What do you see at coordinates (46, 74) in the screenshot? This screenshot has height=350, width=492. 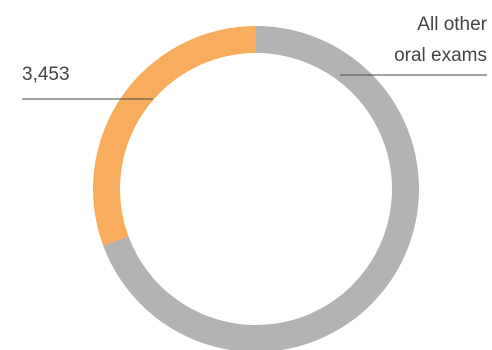 I see `slice-value-label-3453: 3,453` at bounding box center [46, 74].